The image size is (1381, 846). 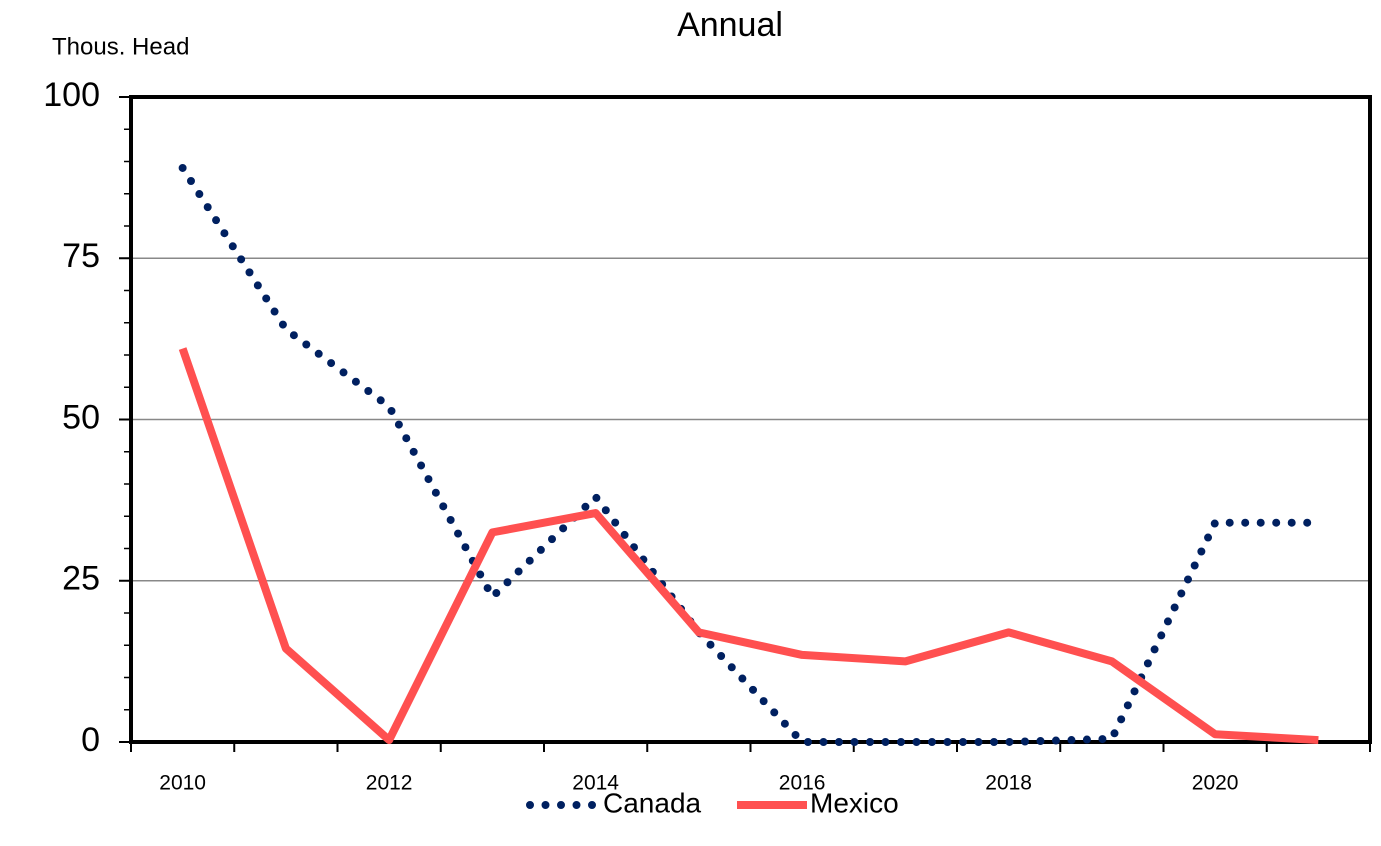 I want to click on x-tick-label: 2020, so click(x=1215, y=783).